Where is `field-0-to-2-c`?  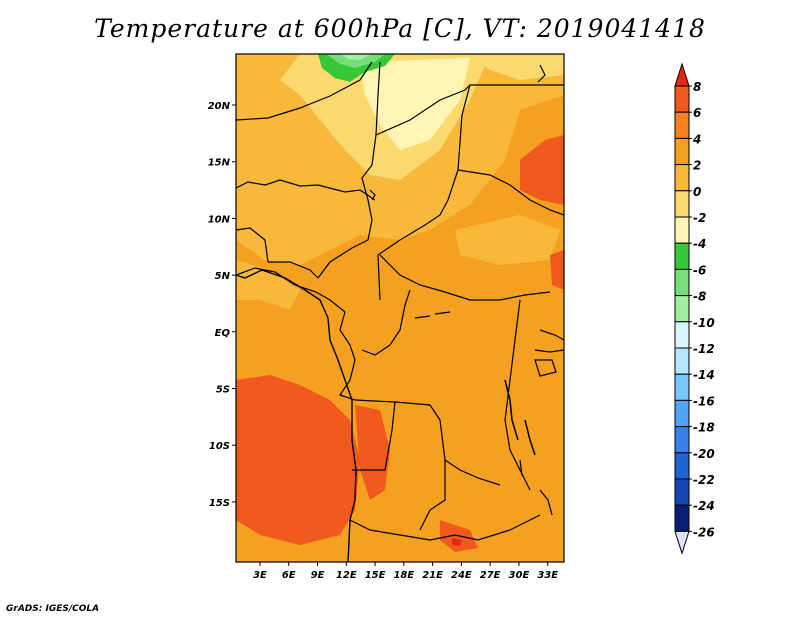
field-0-to-2-c is located at coordinates (507, 240).